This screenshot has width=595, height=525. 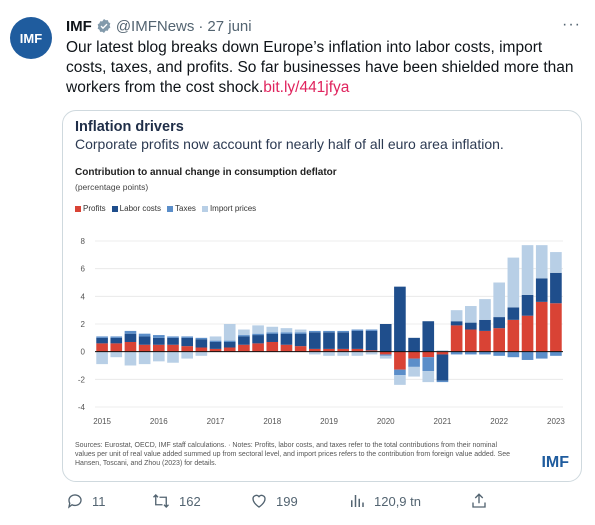 What do you see at coordinates (140, 208) in the screenshot?
I see `legend-label: Labor costs` at bounding box center [140, 208].